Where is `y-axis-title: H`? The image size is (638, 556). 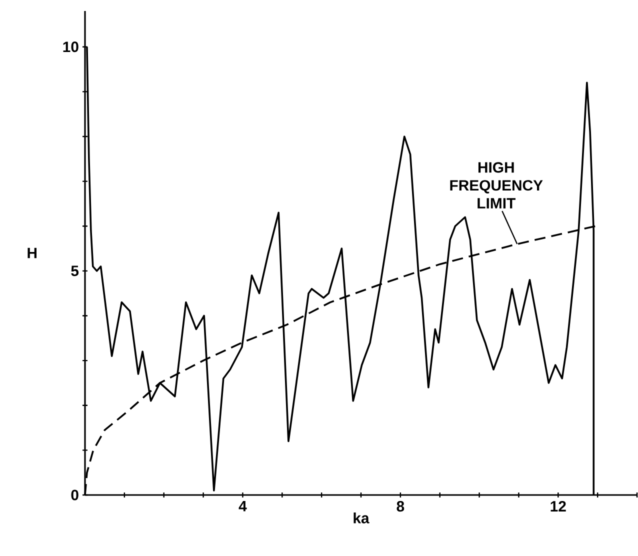
y-axis-title: H is located at coordinates (32, 253).